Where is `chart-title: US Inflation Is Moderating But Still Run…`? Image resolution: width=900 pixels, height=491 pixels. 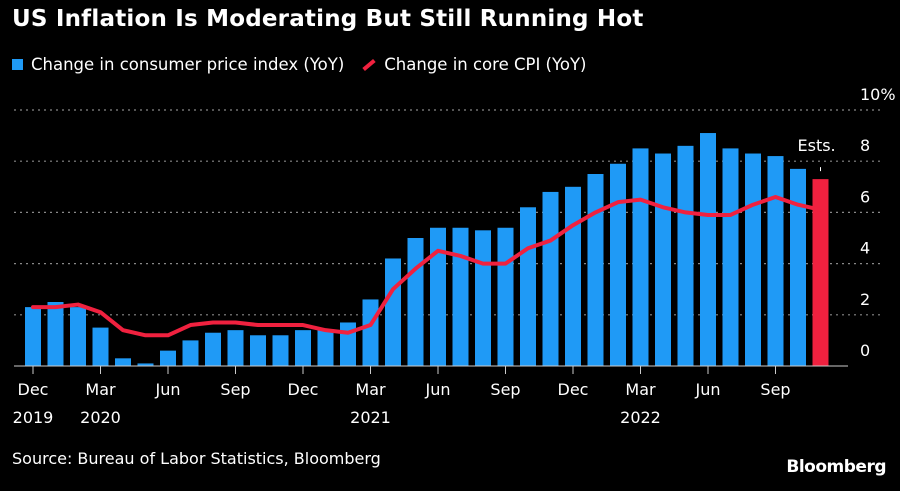
chart-title: US Inflation Is Moderating But Still Run… is located at coordinates (328, 19).